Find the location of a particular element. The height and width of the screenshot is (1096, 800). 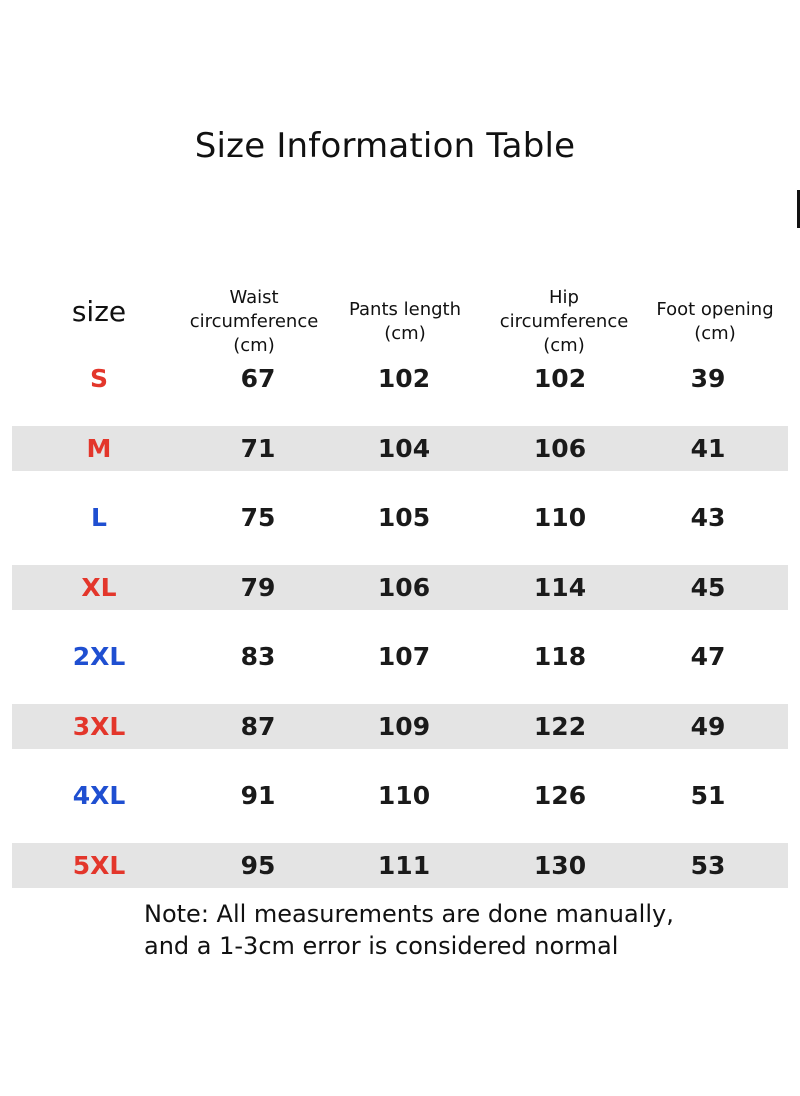

table-row: 2XL 83 107 118 47 is located at coordinates (400, 657).